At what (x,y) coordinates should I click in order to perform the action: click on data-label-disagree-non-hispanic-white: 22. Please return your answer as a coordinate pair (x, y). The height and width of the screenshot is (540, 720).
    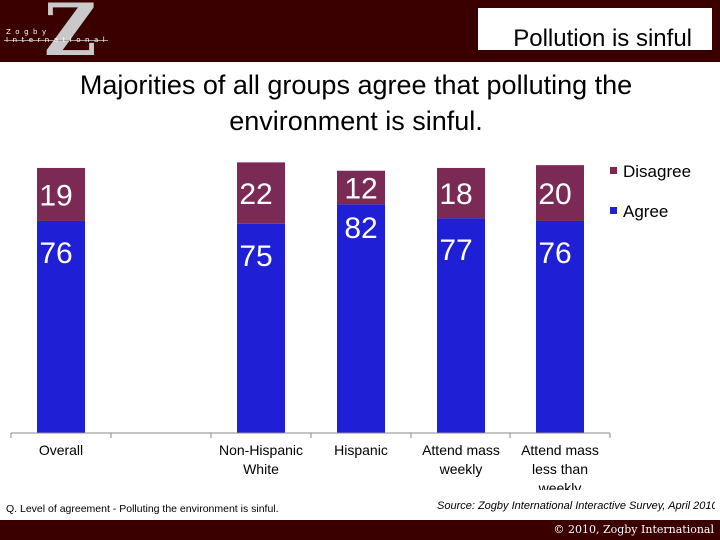
    Looking at the image, I should click on (255, 194).